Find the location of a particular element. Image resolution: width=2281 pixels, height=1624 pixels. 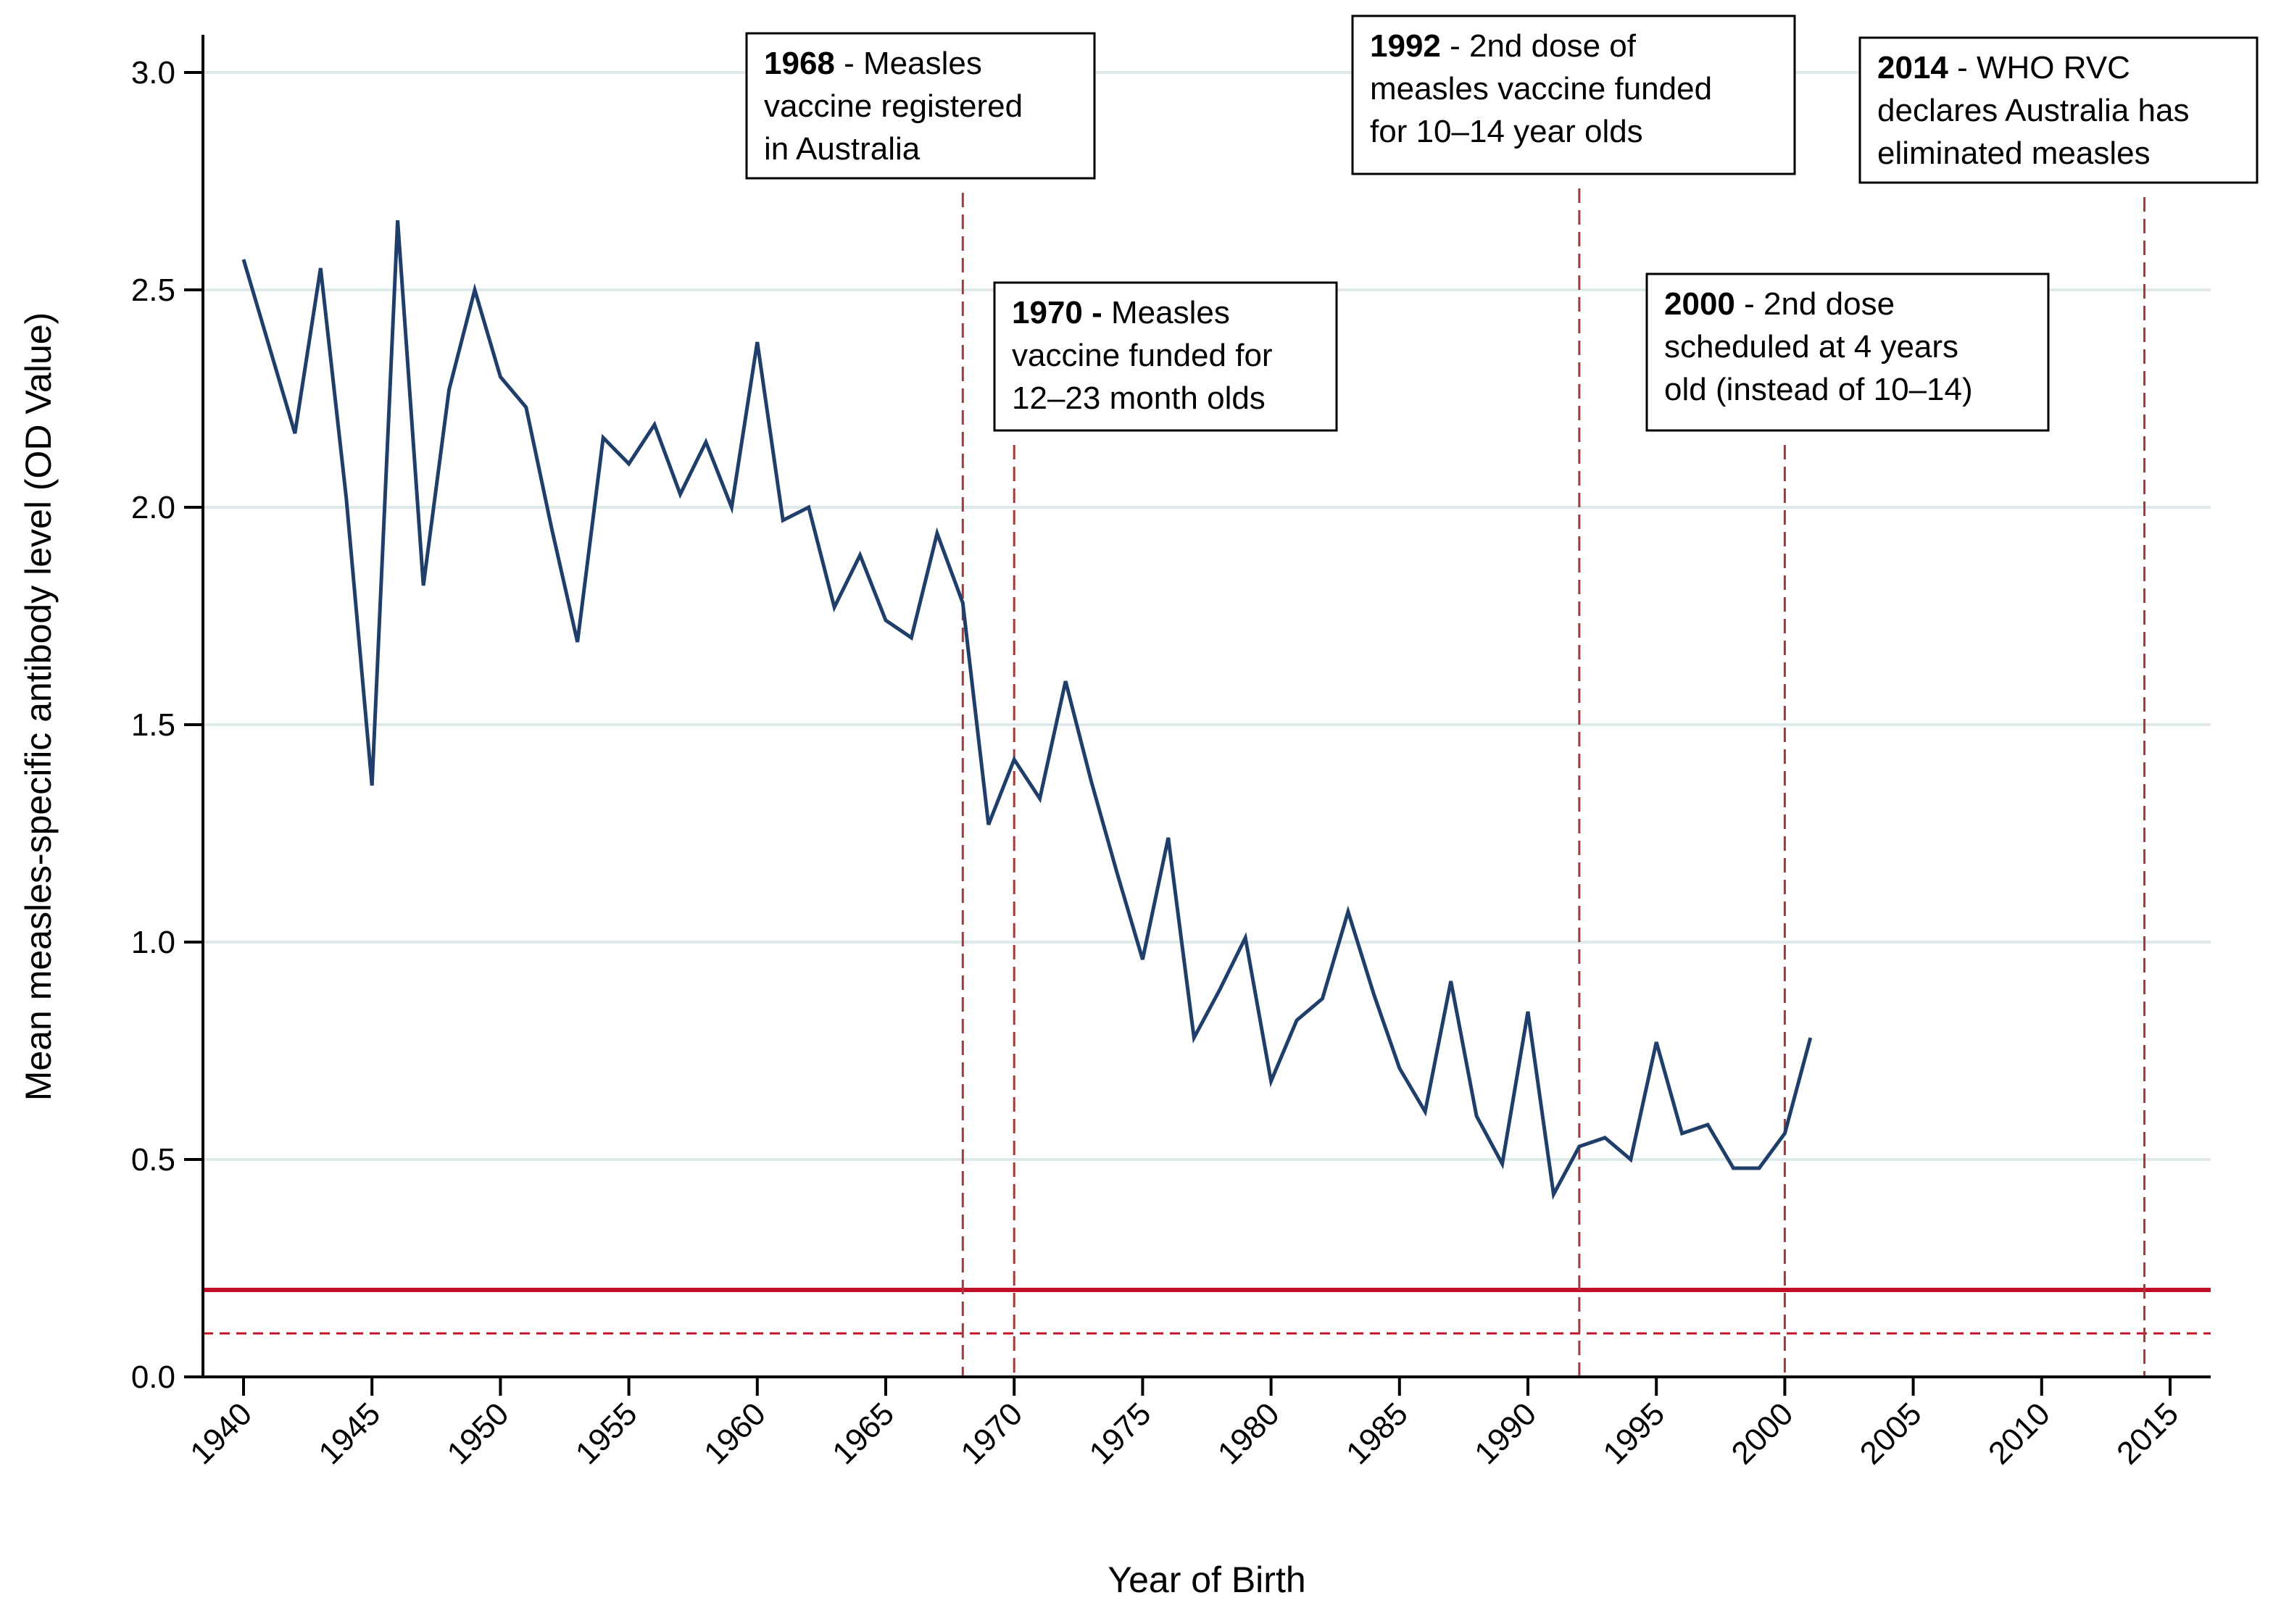

annotation-year: 2000 is located at coordinates (1699, 304).